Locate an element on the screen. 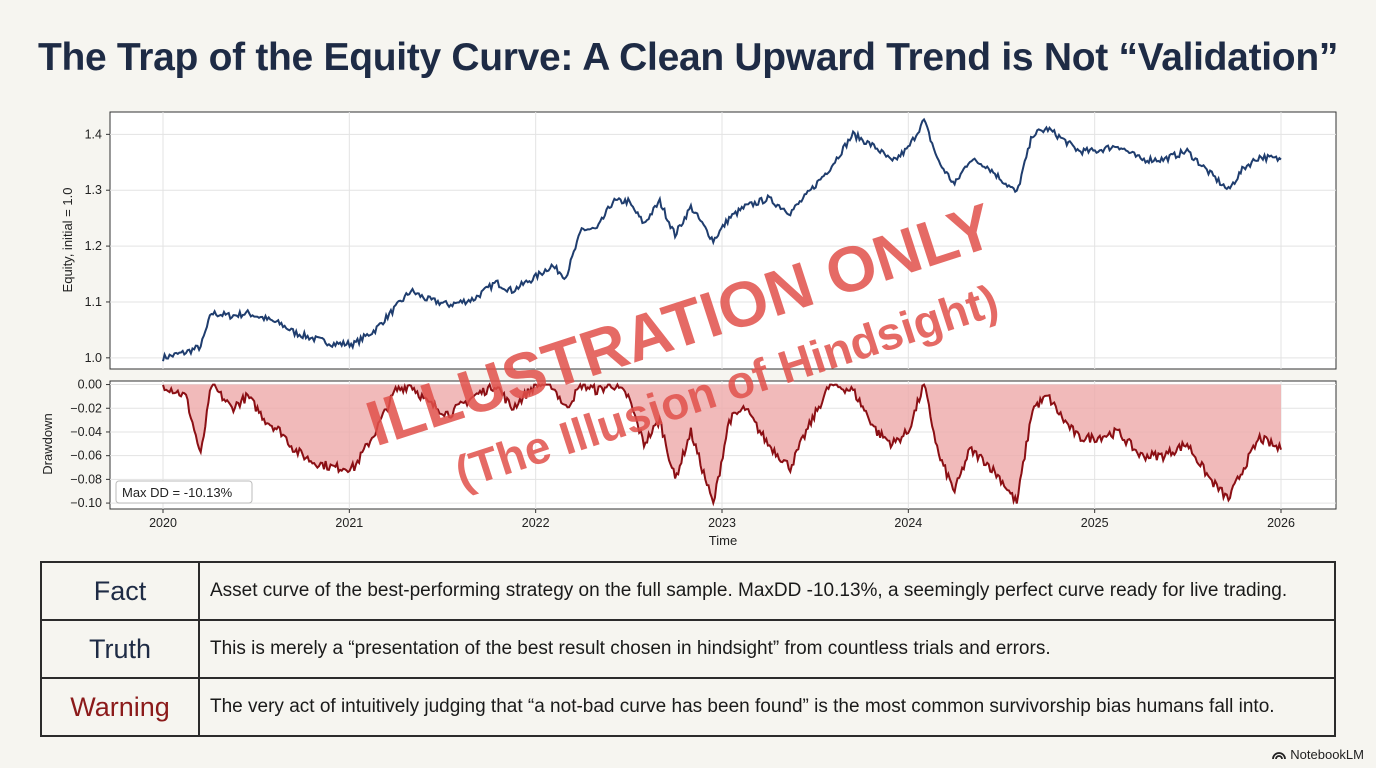  y-tick-label: 1.0 is located at coordinates (93, 358).